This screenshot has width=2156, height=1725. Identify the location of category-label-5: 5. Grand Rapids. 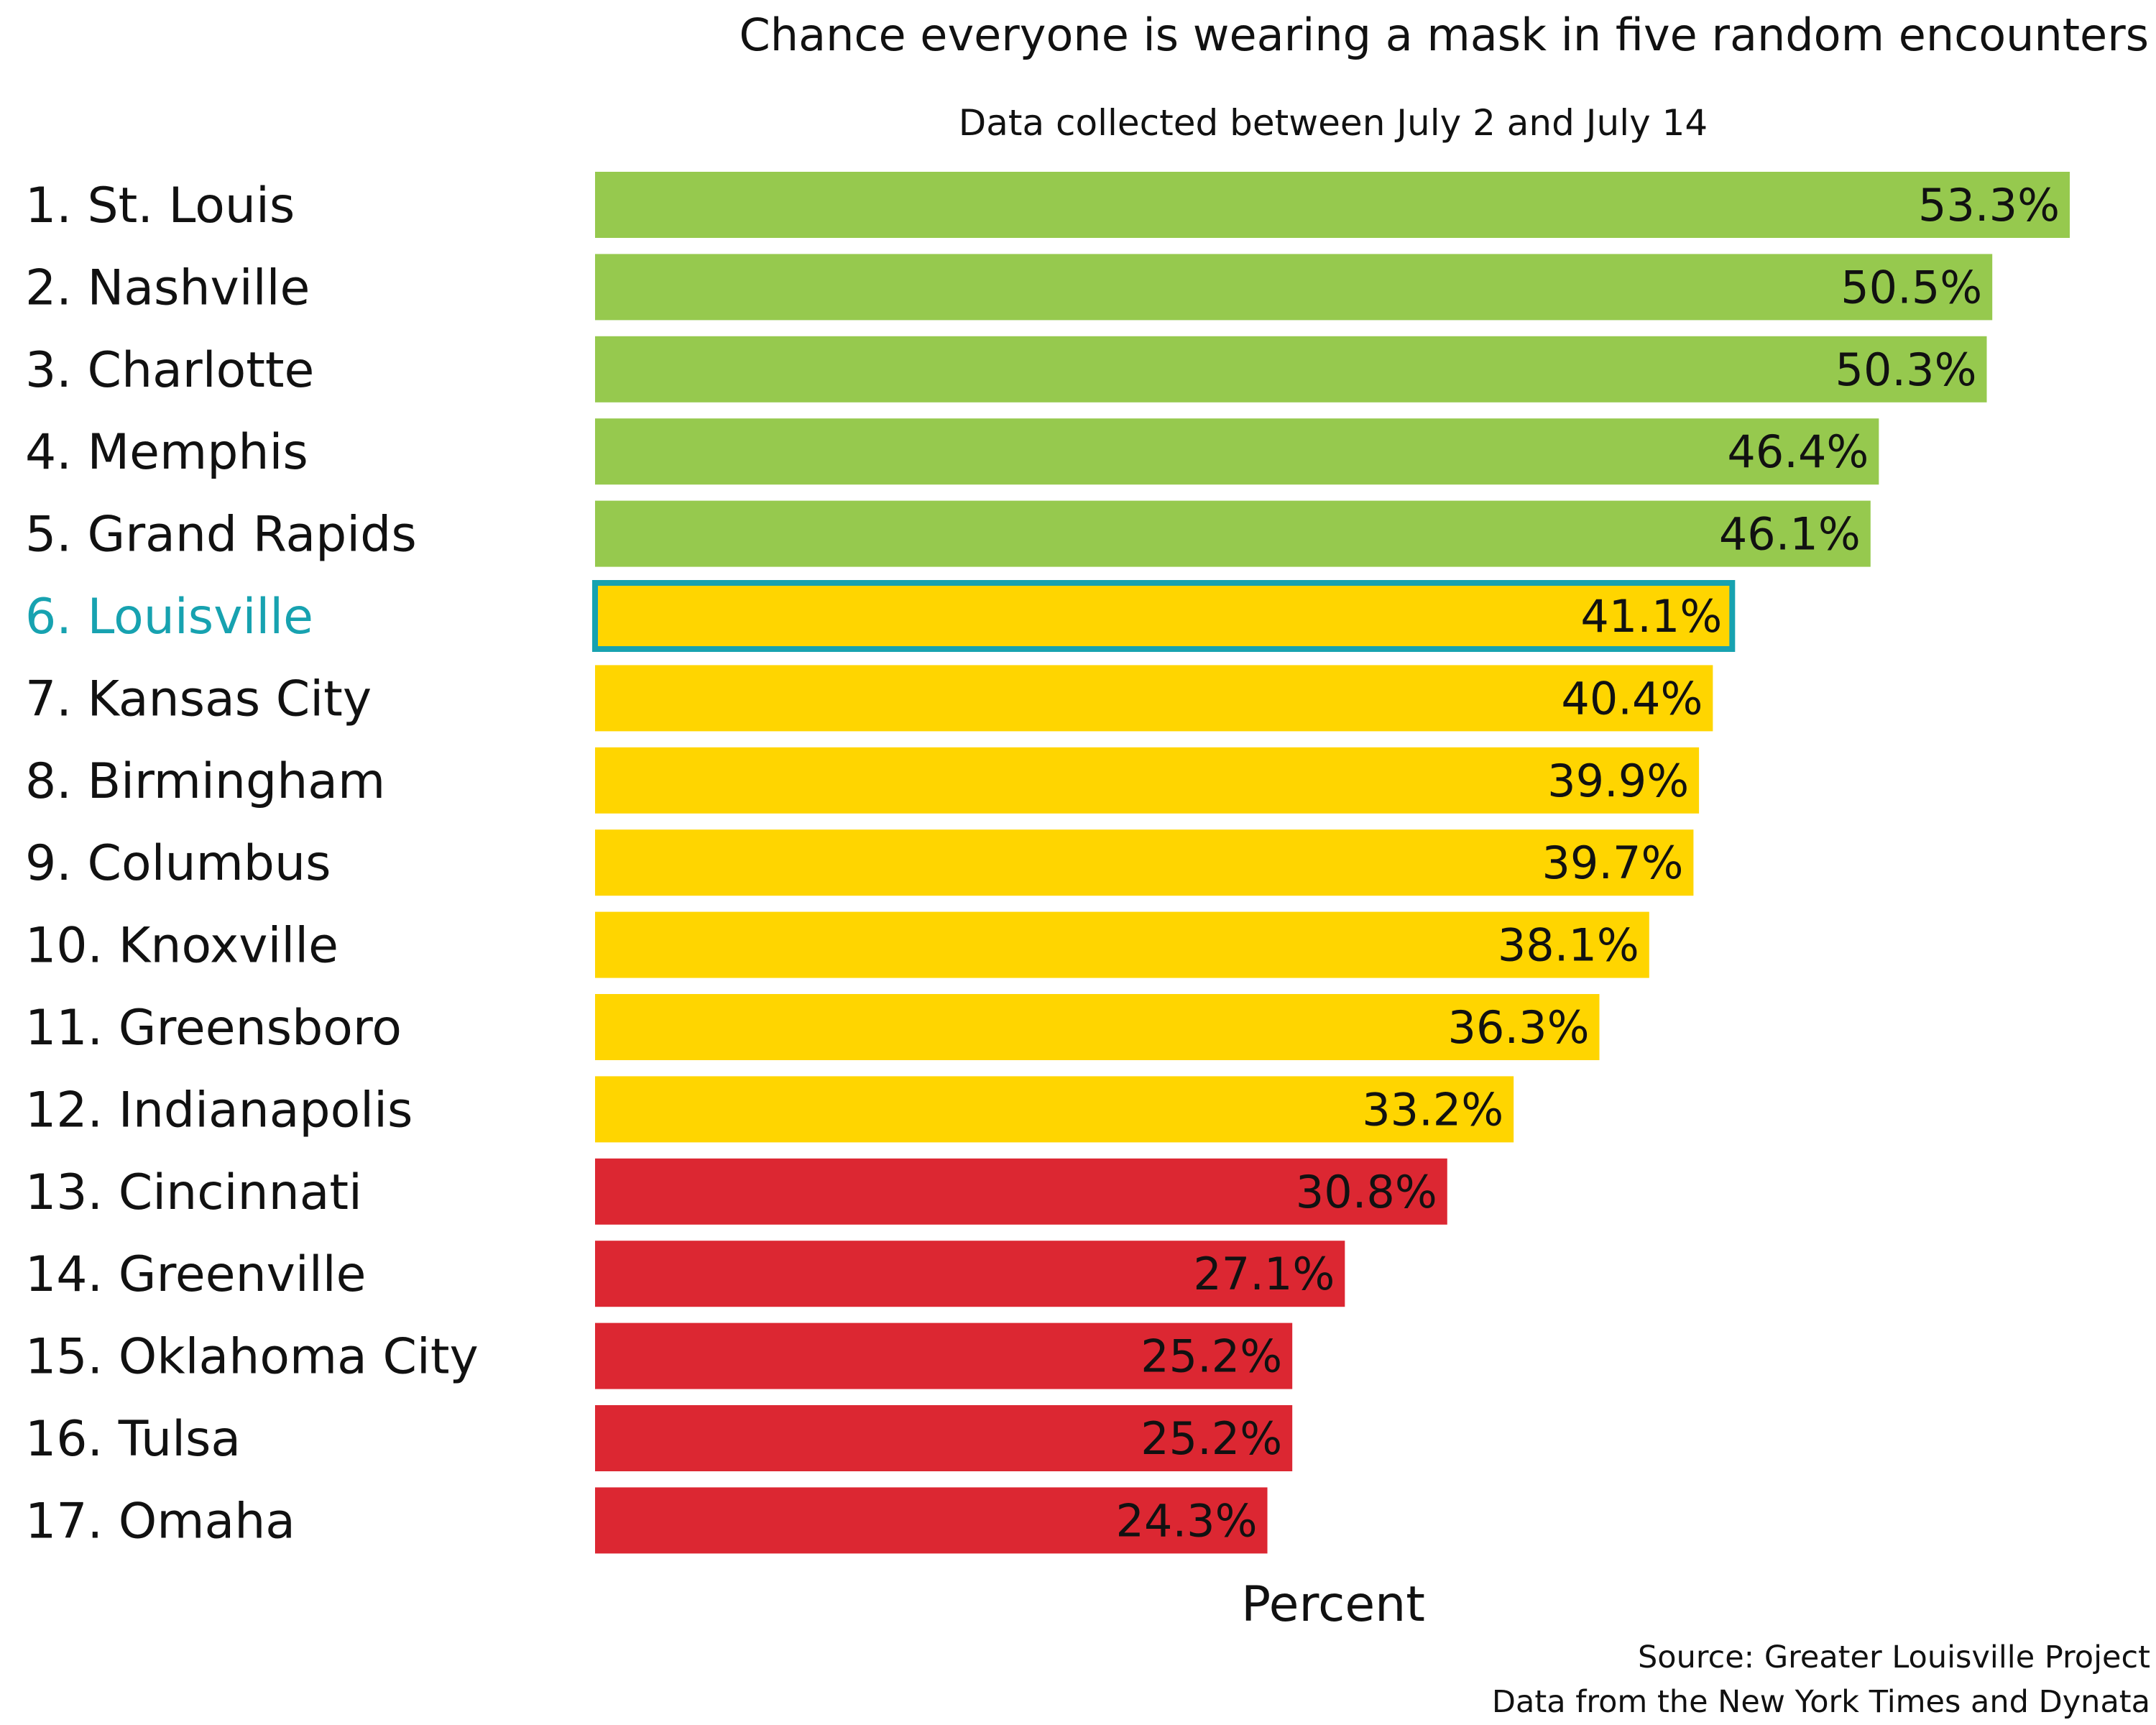
(221, 535).